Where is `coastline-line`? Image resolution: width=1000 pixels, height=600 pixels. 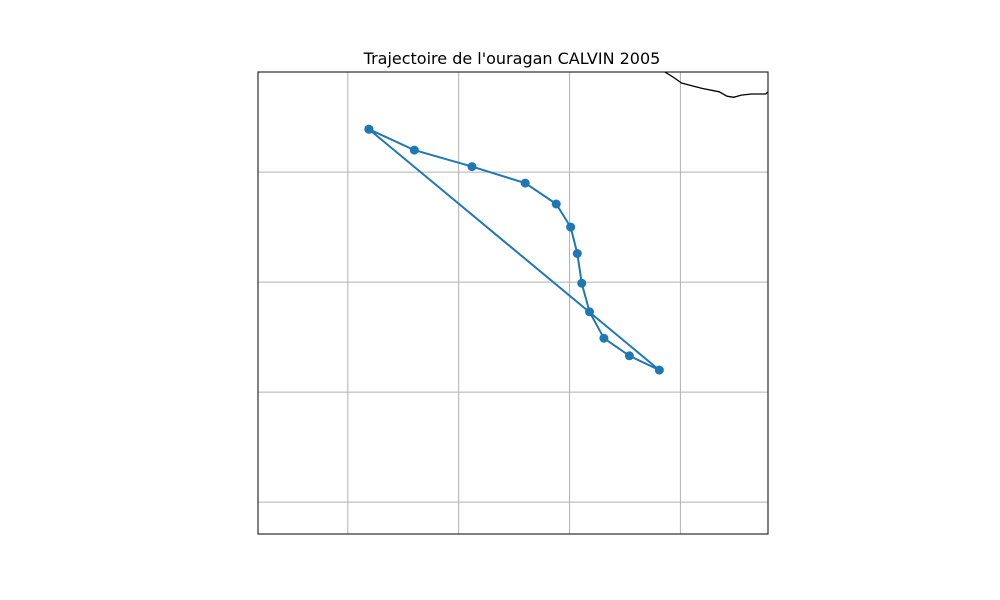 coastline-line is located at coordinates (716, 85).